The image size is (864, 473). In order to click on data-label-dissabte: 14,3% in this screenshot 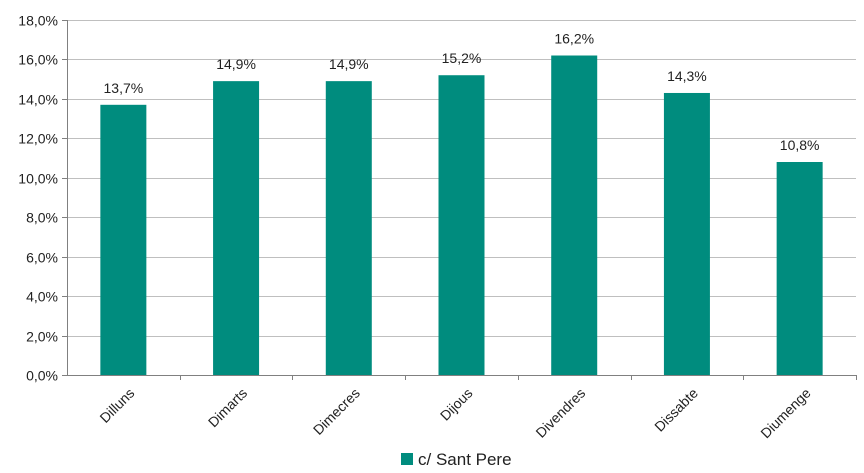, I will do `click(687, 76)`.